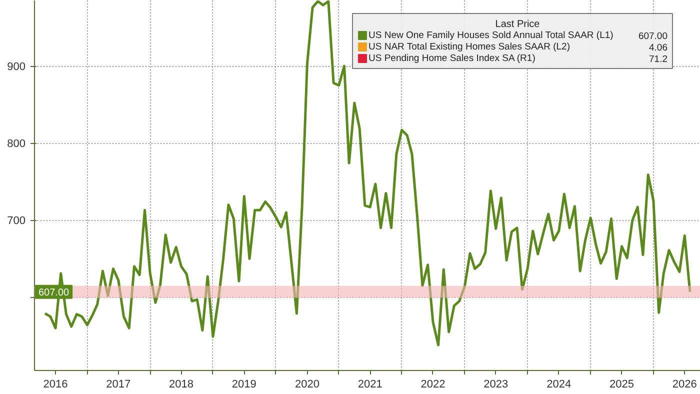 The image size is (700, 394). What do you see at coordinates (658, 59) in the screenshot?
I see `annotation: 71.2` at bounding box center [658, 59].